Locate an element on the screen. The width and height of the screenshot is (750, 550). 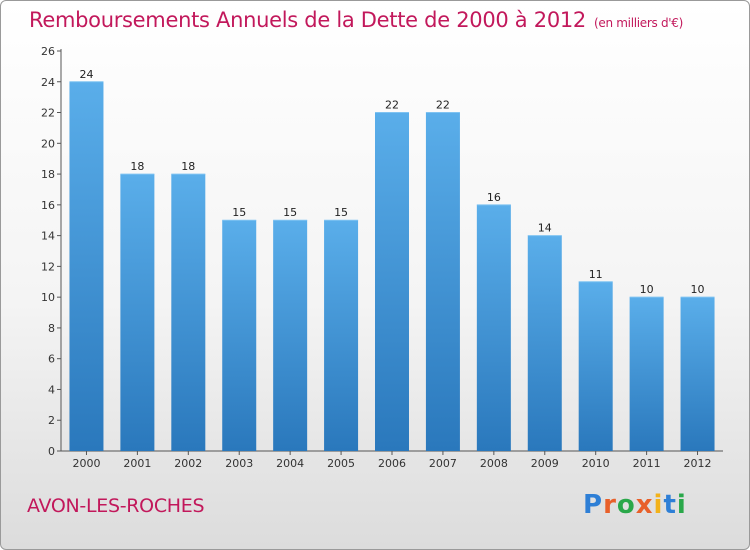
y-tick-label: 24 is located at coordinates (48, 82).